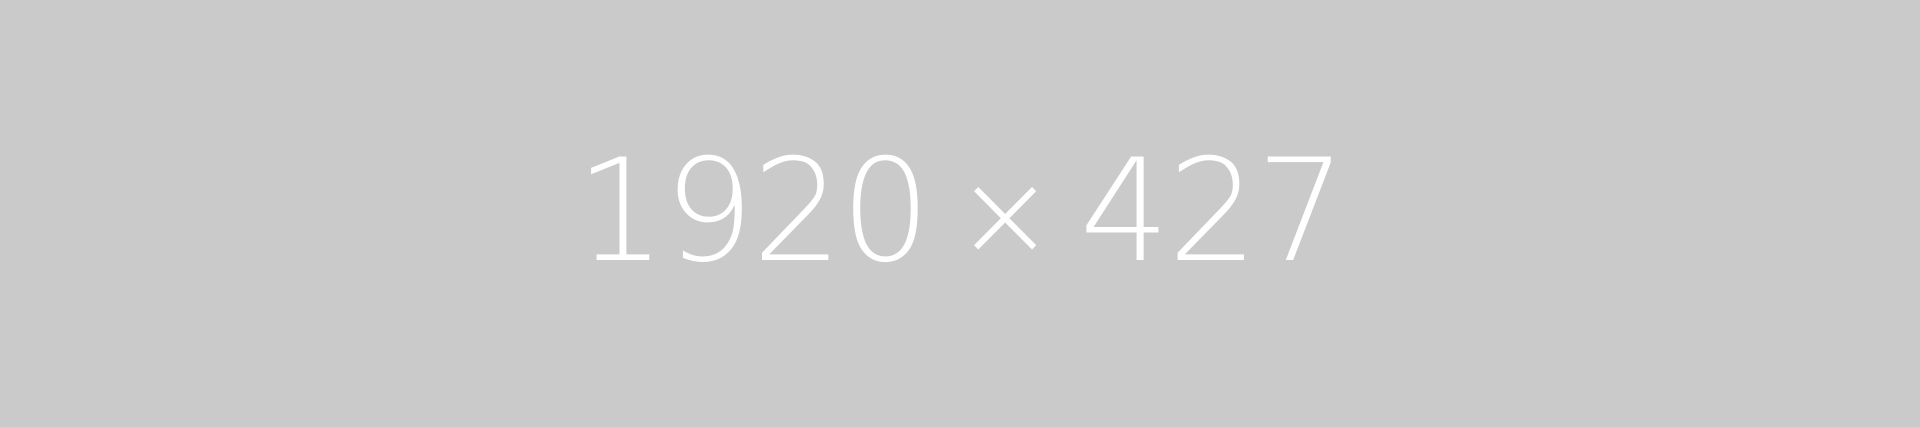  What do you see at coordinates (1212, 211) in the screenshot?
I see `height-text: 427` at bounding box center [1212, 211].